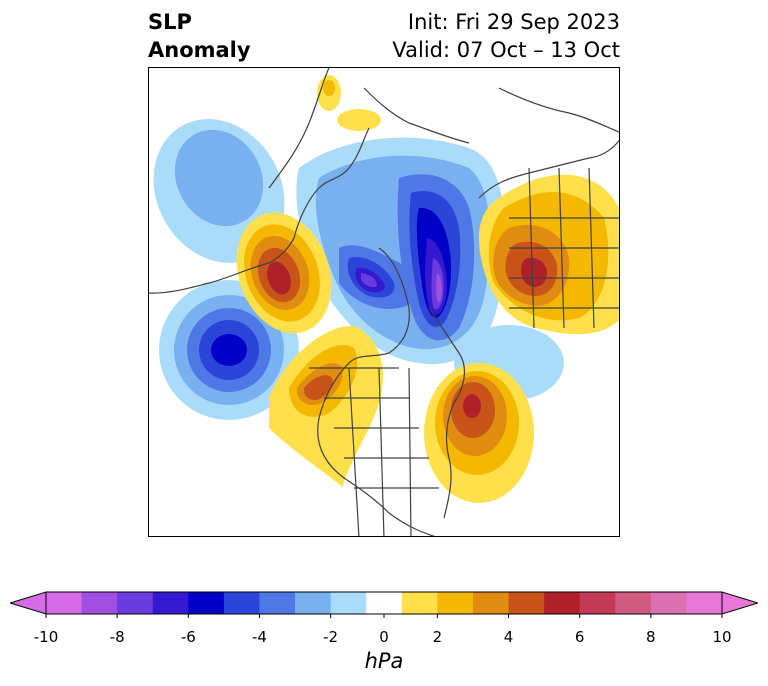 This screenshot has width=768, height=686. What do you see at coordinates (349, 103) in the screenshot?
I see `high-europe-small` at bounding box center [349, 103].